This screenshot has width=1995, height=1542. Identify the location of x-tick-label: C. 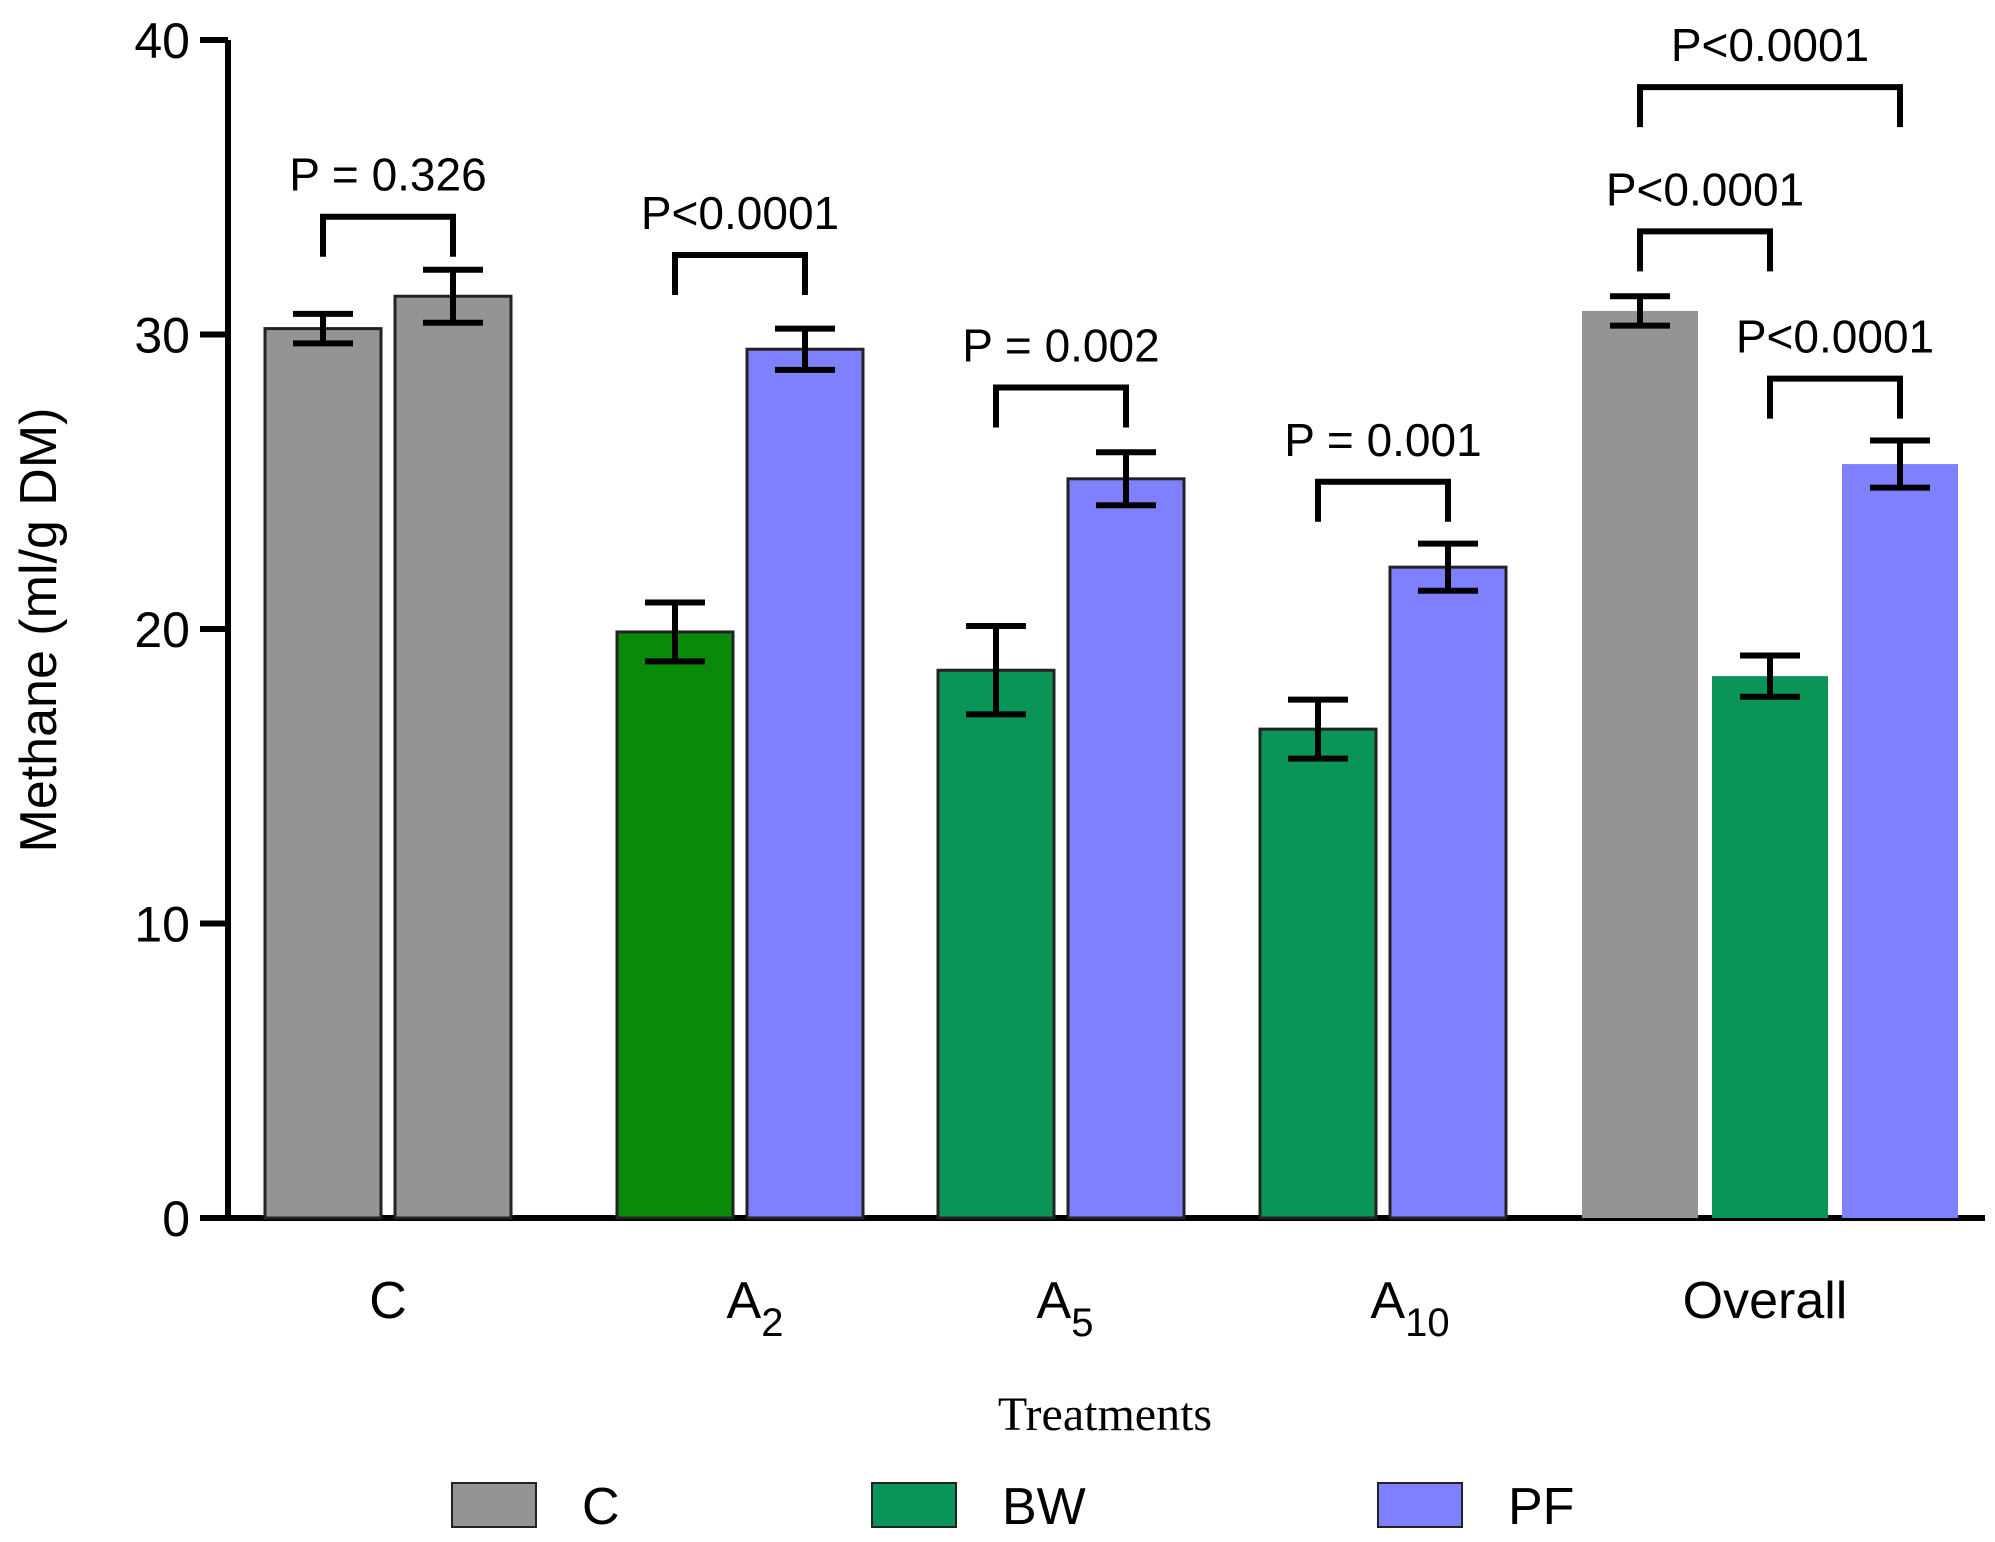
(388, 1301).